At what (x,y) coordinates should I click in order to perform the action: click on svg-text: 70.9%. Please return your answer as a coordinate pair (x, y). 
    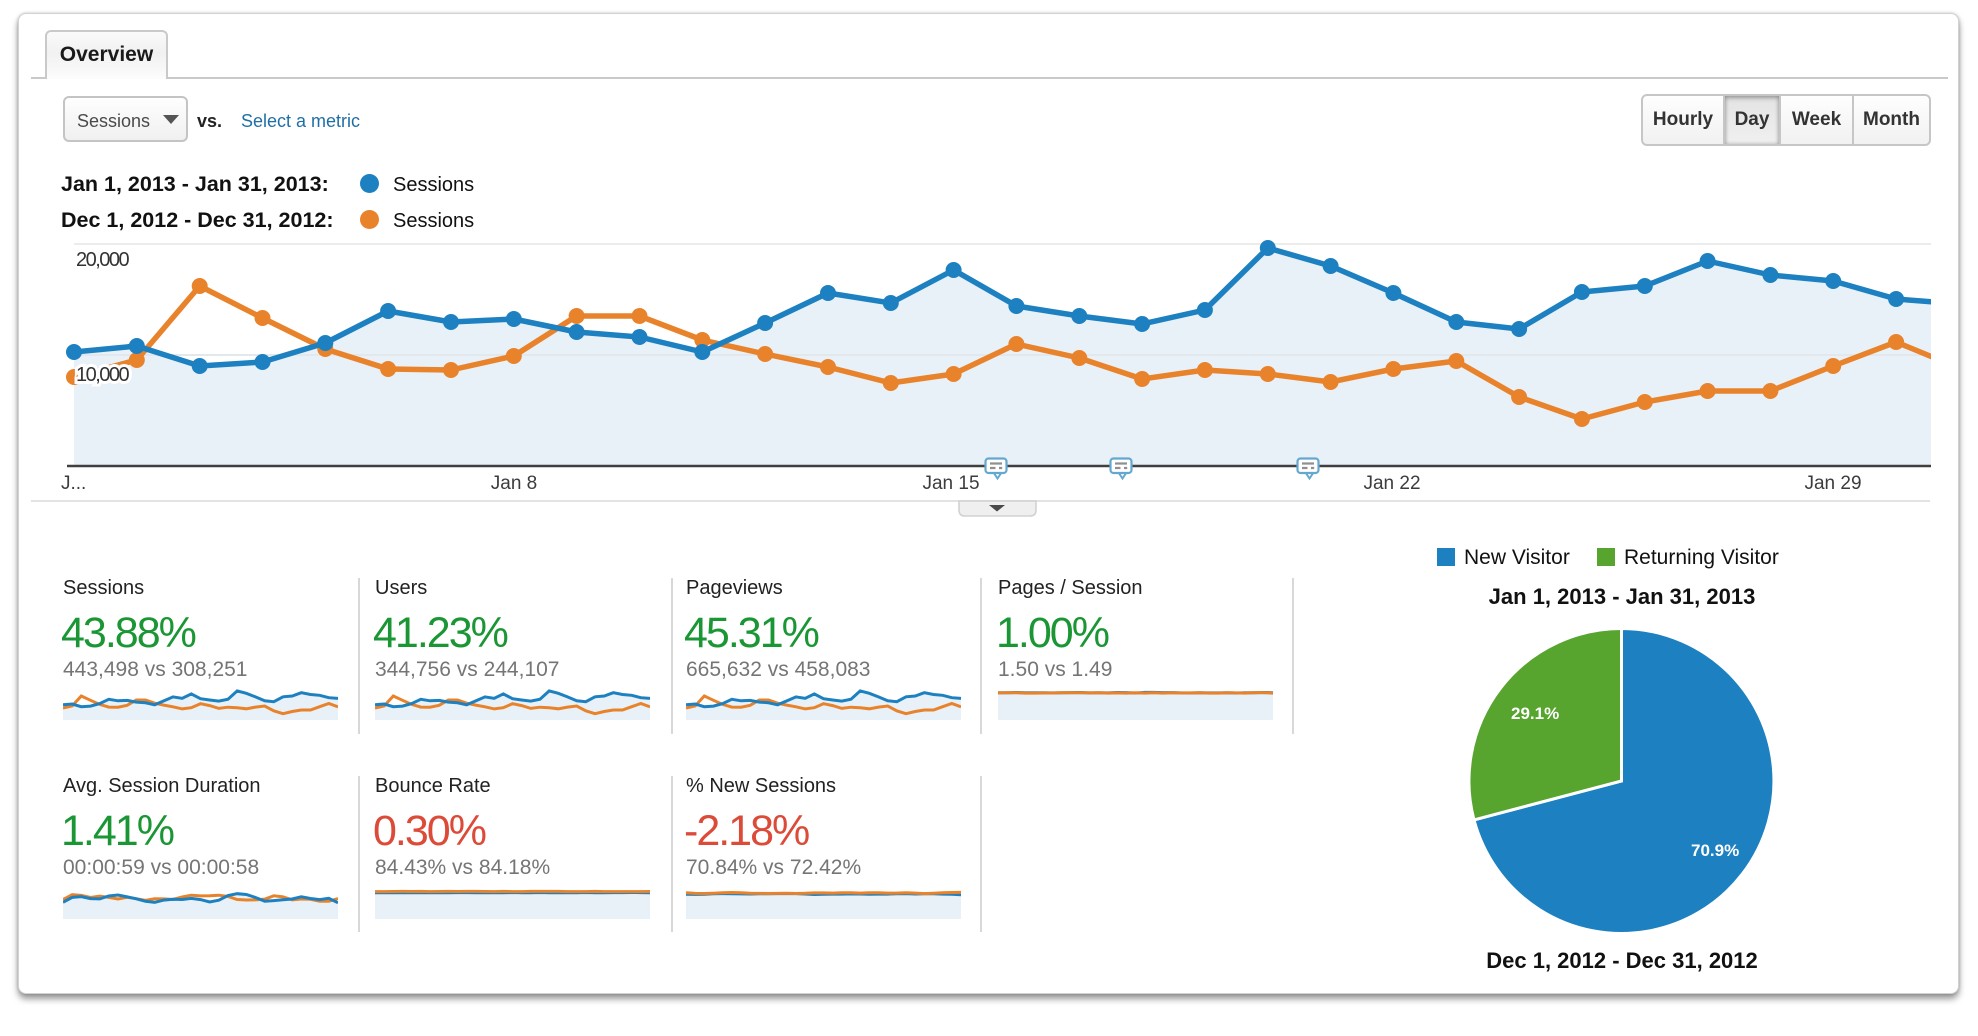
    Looking at the image, I should click on (1715, 850).